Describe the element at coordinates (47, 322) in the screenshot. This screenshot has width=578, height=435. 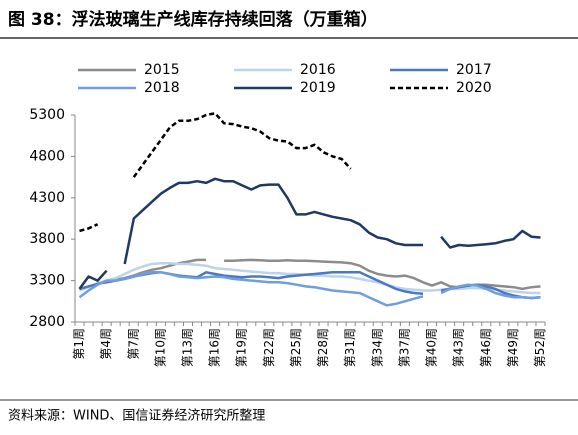
I see `y-tick-label: 2800` at that location.